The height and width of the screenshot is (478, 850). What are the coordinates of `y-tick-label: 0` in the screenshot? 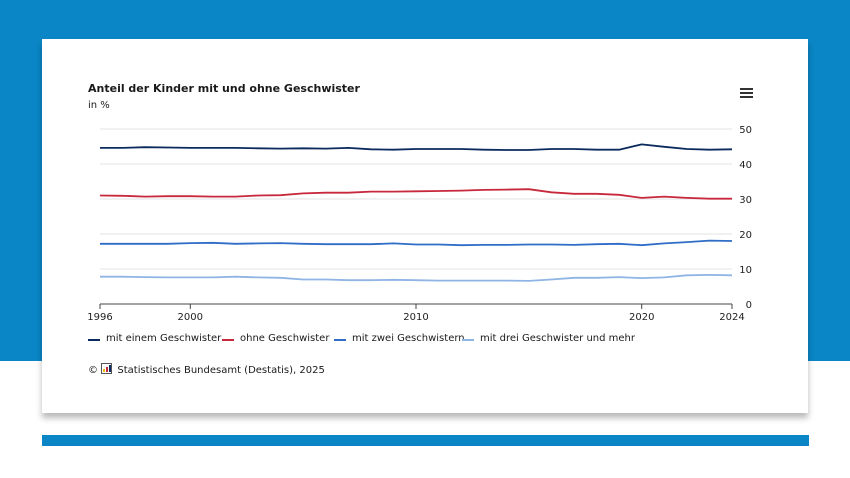 It's located at (749, 305).